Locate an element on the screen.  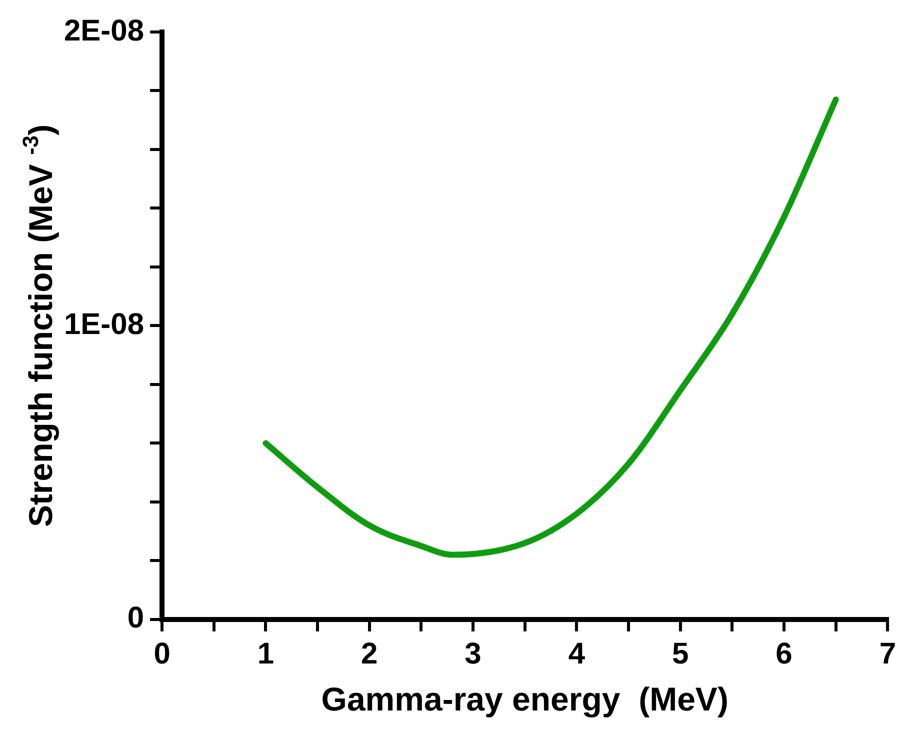
y-tick-label: 2E-08 is located at coordinates (104, 31).